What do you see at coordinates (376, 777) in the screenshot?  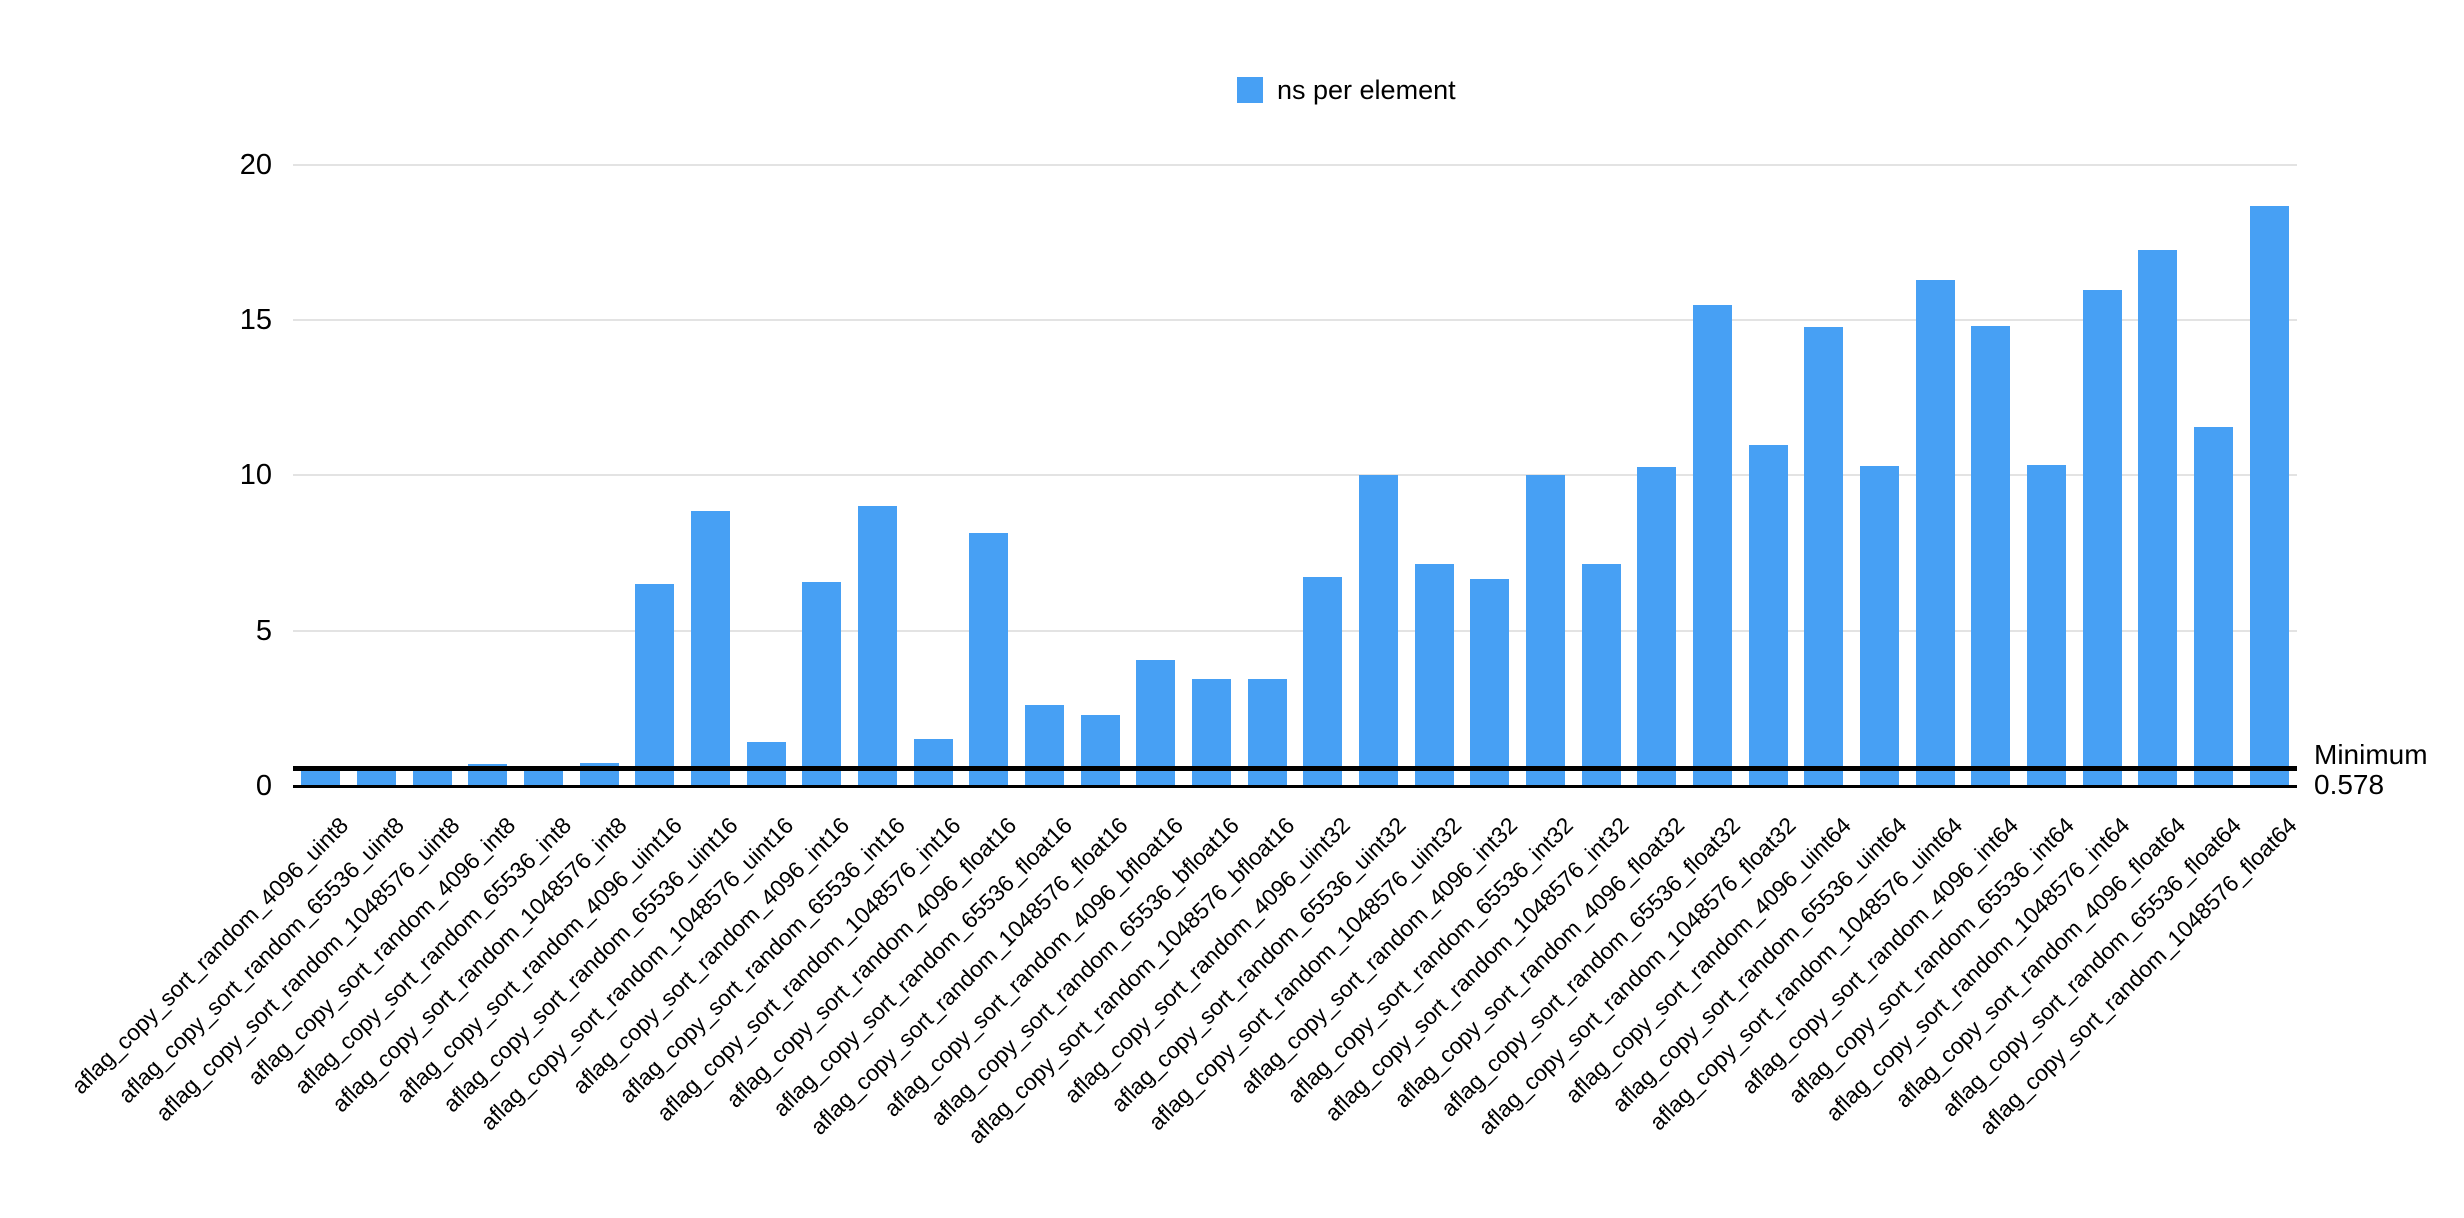 I see `bar-aflag_copy_sort_random_65536_uint8` at bounding box center [376, 777].